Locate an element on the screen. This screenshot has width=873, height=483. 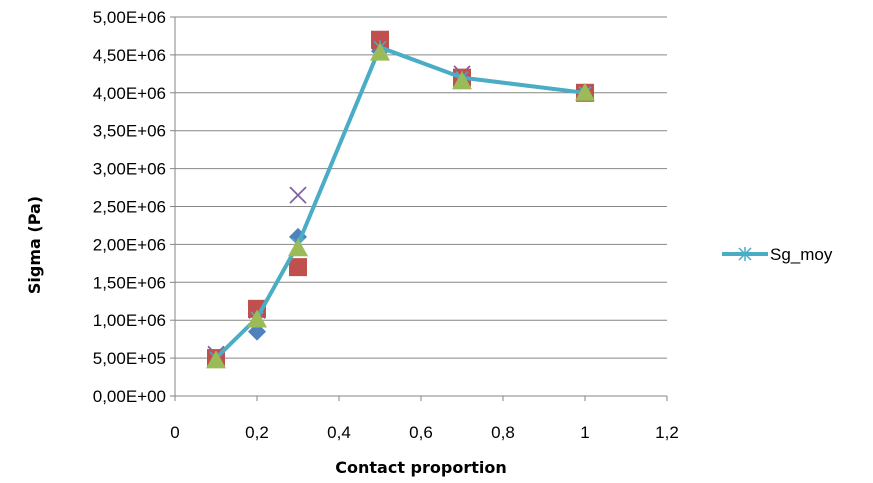
y-tick-label: 2,50E+06 is located at coordinates (129, 207).